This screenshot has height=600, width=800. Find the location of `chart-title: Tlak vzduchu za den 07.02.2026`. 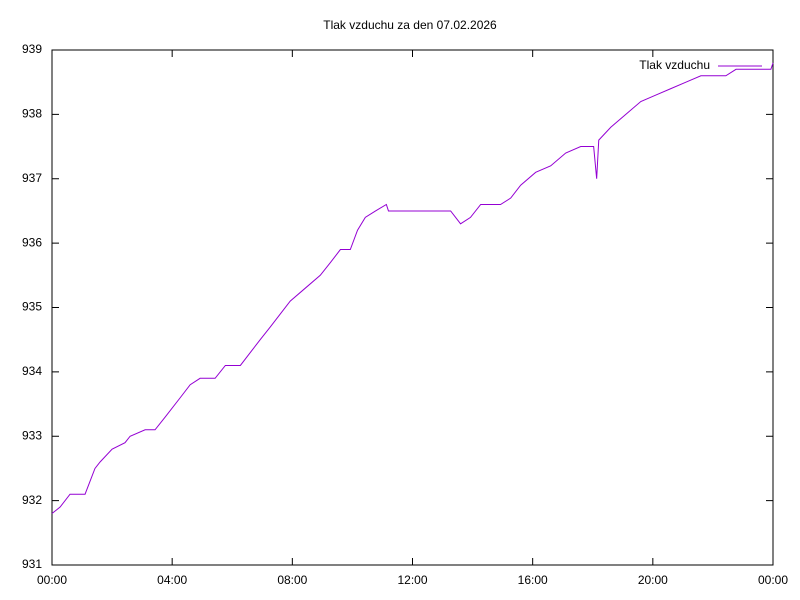

chart-title: Tlak vzduchu za den 07.02.2026 is located at coordinates (410, 25).